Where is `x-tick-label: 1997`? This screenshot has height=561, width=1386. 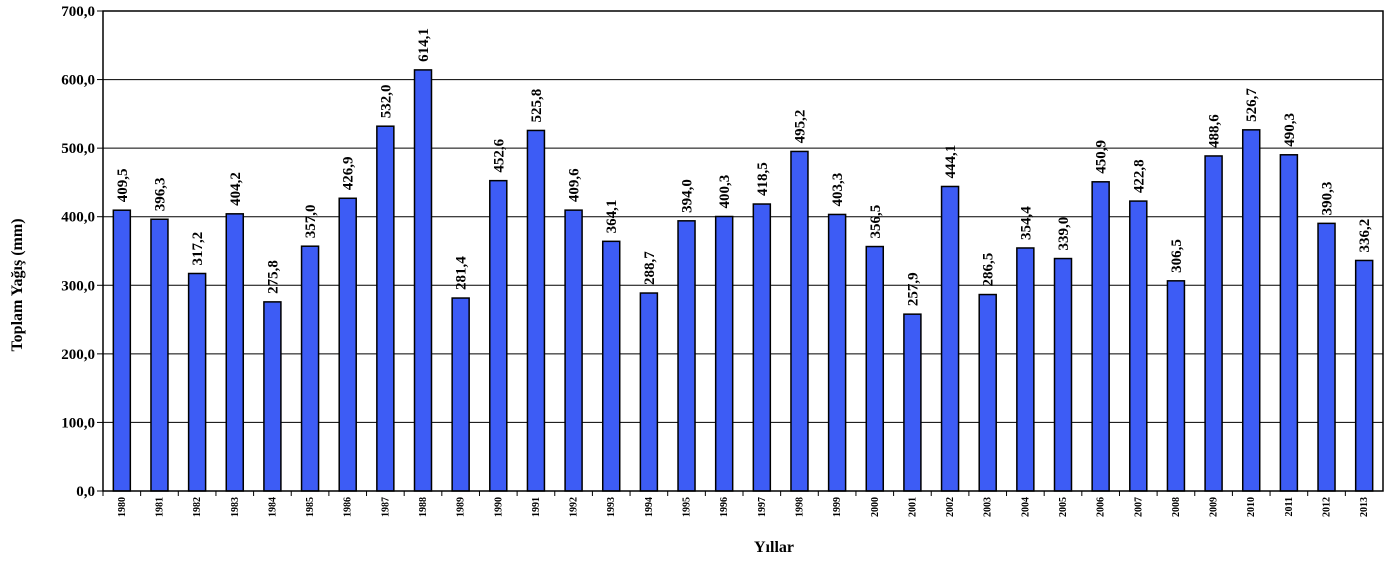 x-tick-label: 1997 is located at coordinates (762, 507).